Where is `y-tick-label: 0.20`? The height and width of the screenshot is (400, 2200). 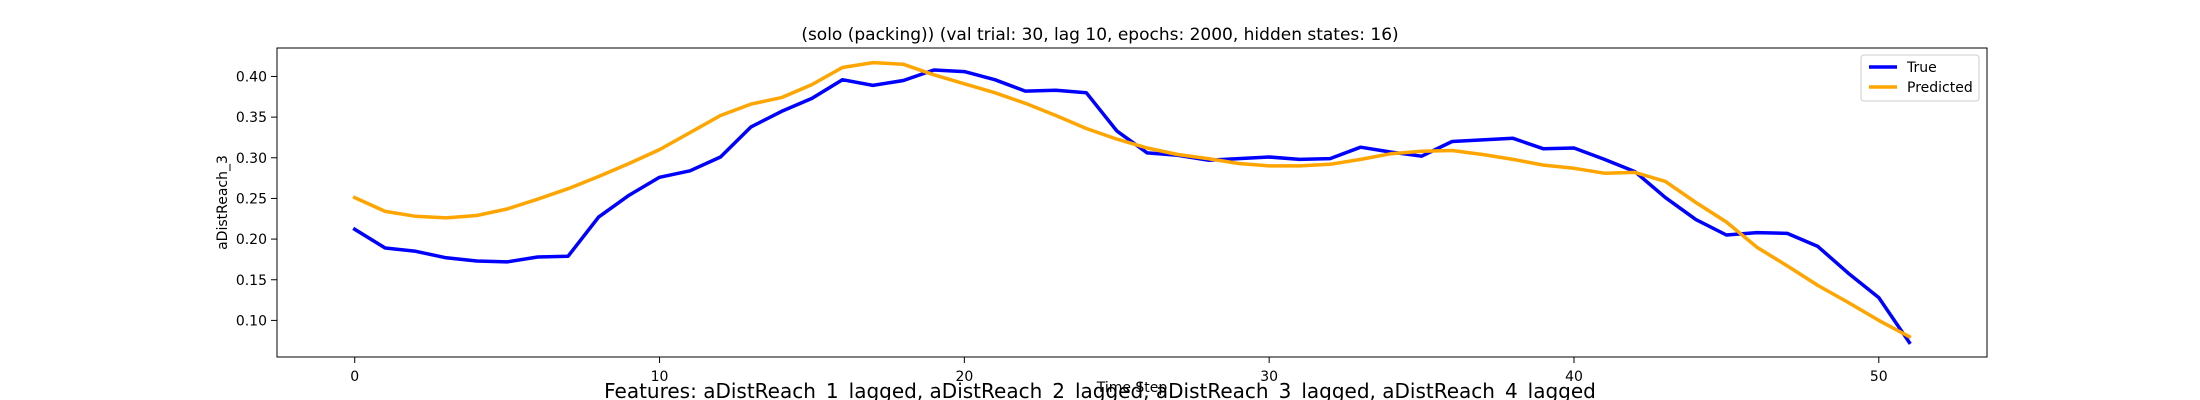
y-tick-label: 0.20 is located at coordinates (251, 240).